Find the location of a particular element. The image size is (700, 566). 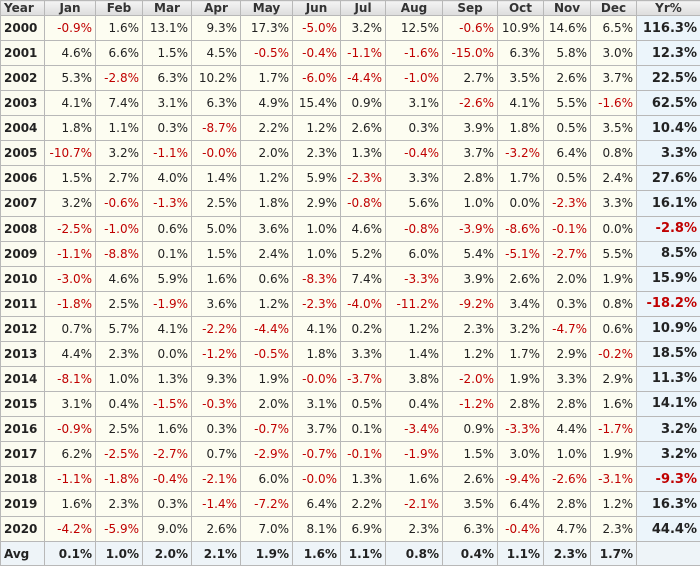

year-cell: 2006 is located at coordinates (22, 178).